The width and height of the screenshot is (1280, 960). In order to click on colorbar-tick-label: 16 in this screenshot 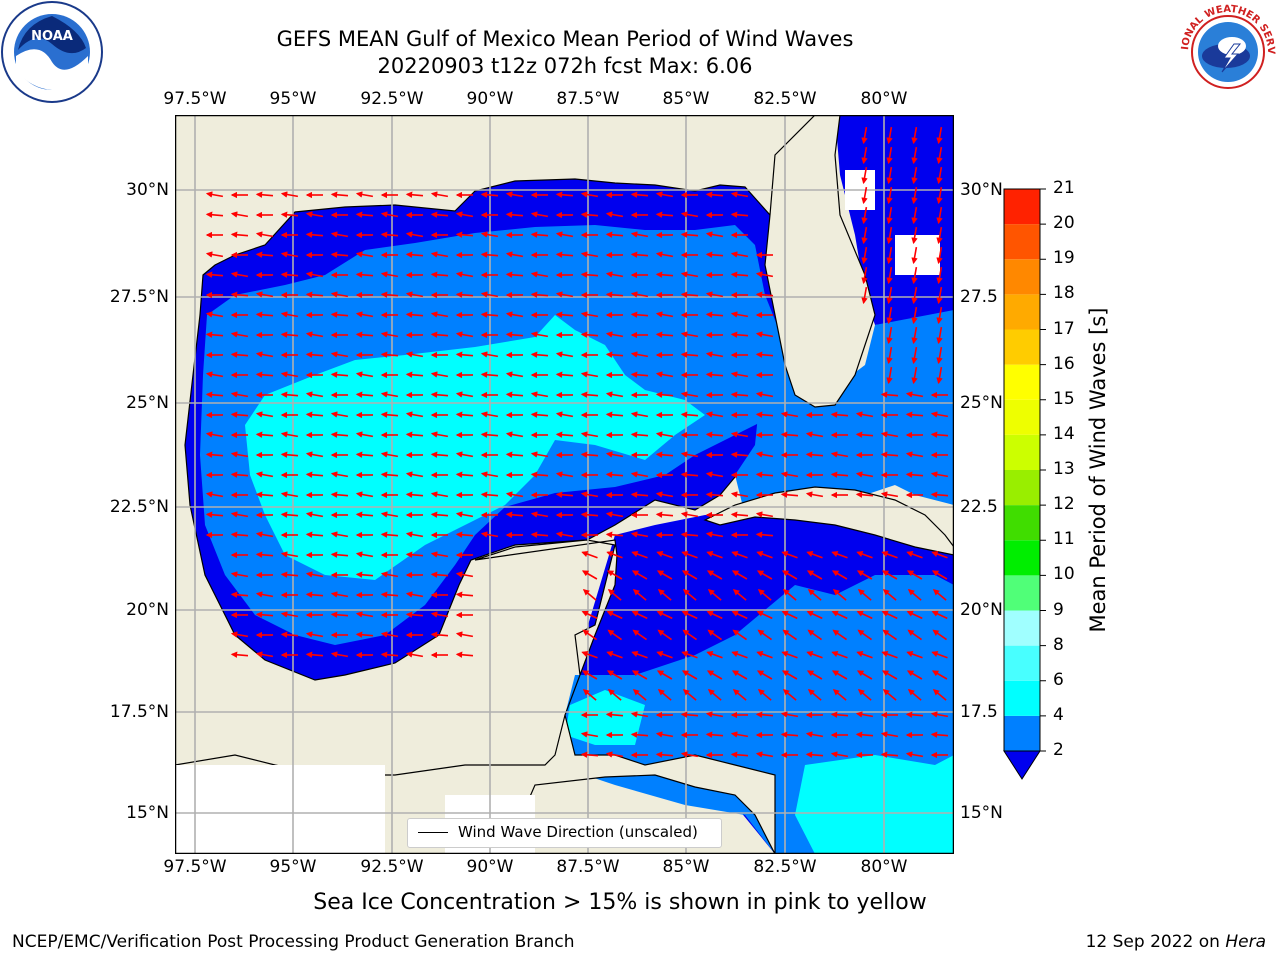, I will do `click(1064, 363)`.